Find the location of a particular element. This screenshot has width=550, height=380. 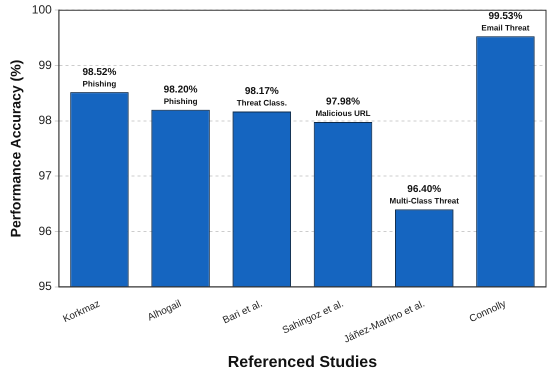

data-label: 99.53% is located at coordinates (505, 16).